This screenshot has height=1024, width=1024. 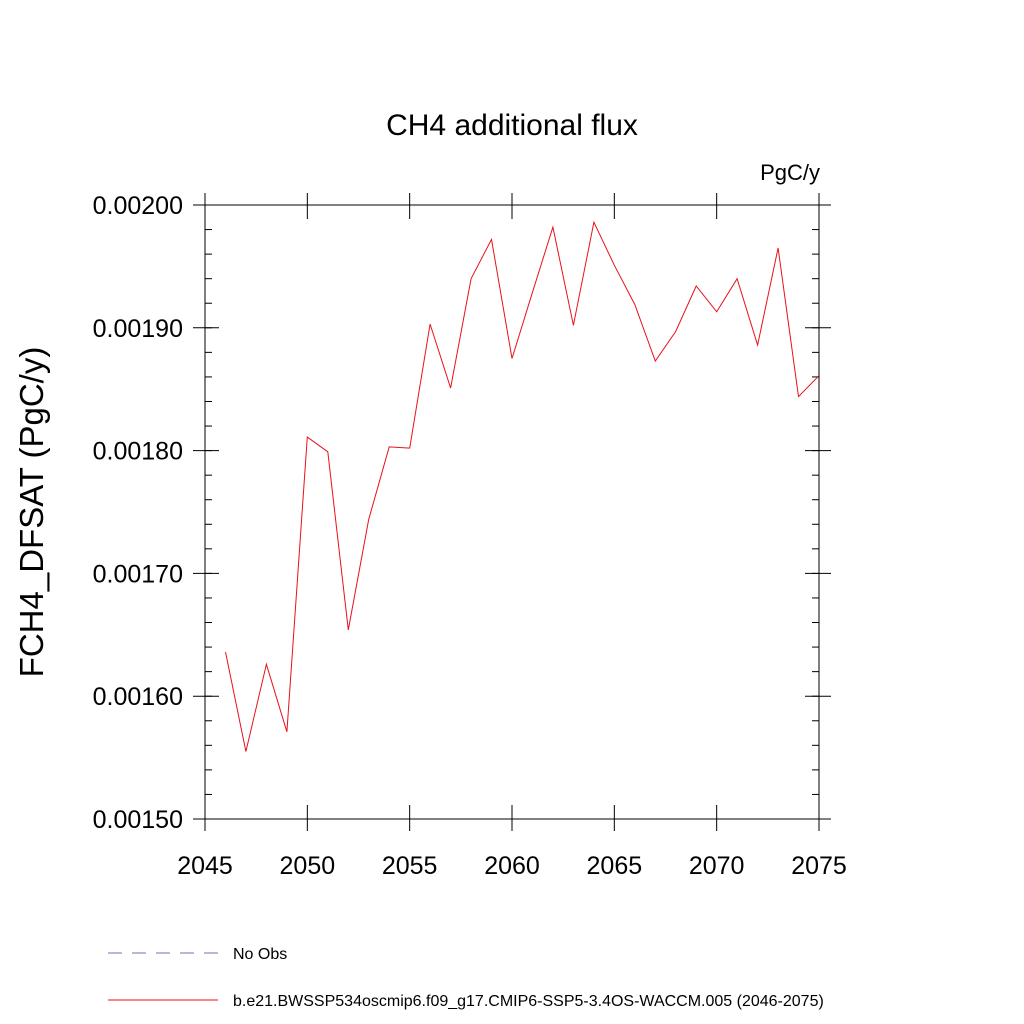 I want to click on x-tick-label: 2065, so click(x=615, y=866).